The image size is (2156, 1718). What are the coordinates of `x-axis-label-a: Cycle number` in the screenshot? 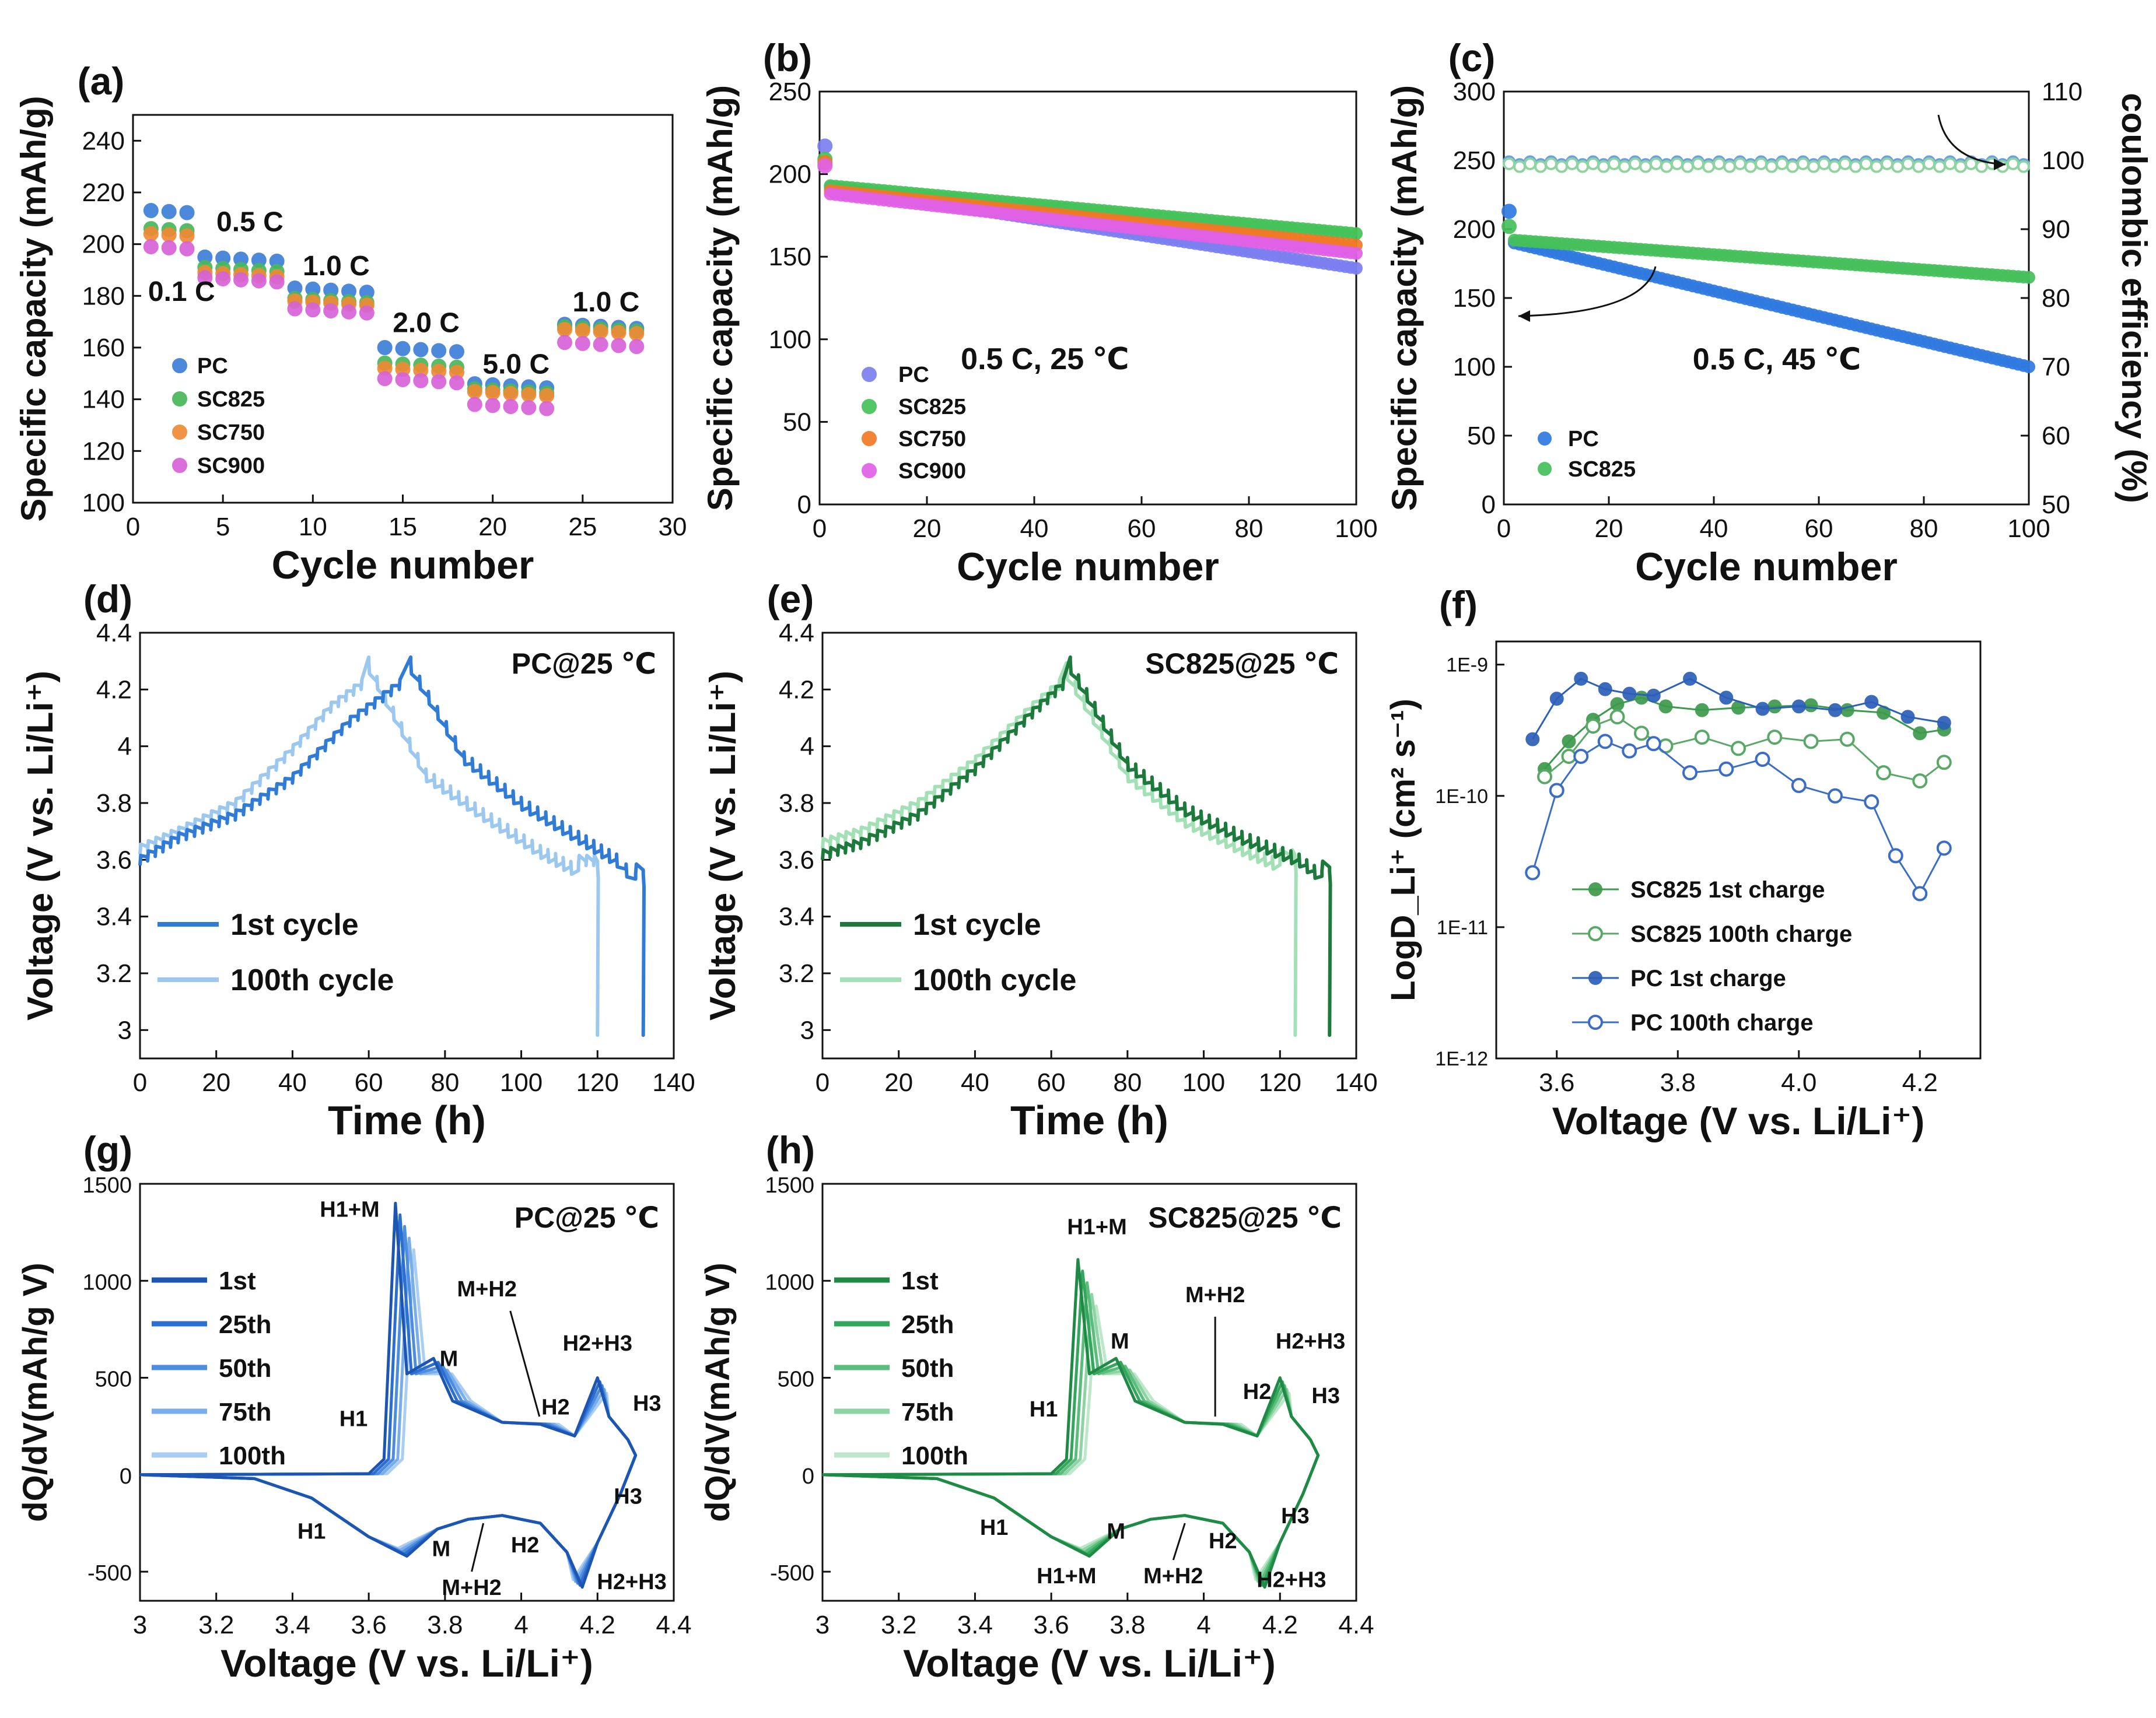 It's located at (403, 565).